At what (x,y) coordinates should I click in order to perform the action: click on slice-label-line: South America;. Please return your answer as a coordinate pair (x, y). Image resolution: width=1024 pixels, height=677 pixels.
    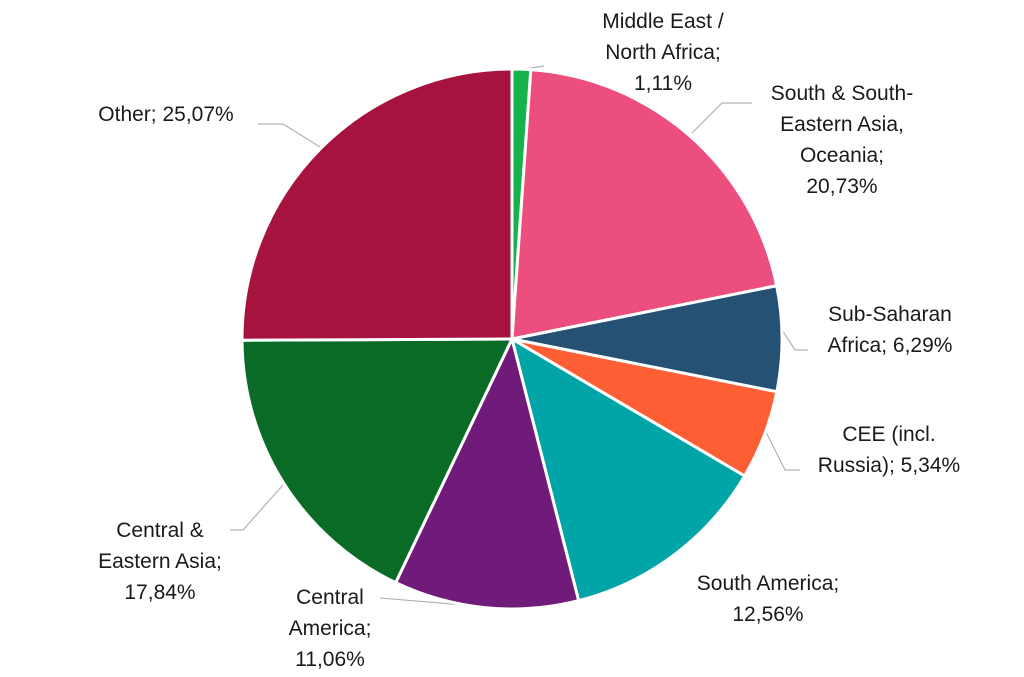
    Looking at the image, I should click on (768, 583).